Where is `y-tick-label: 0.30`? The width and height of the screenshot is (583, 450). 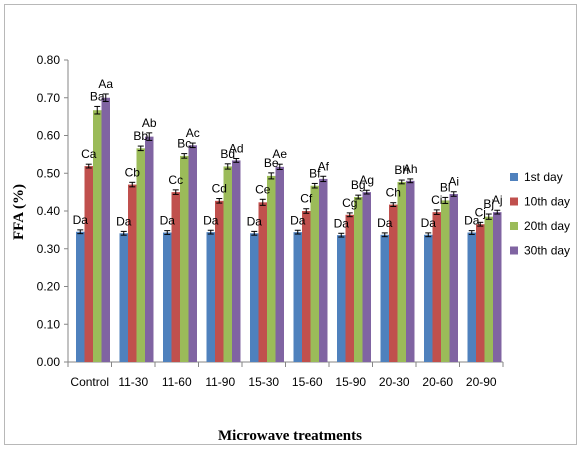
y-tick-label: 0.30 is located at coordinates (49, 249).